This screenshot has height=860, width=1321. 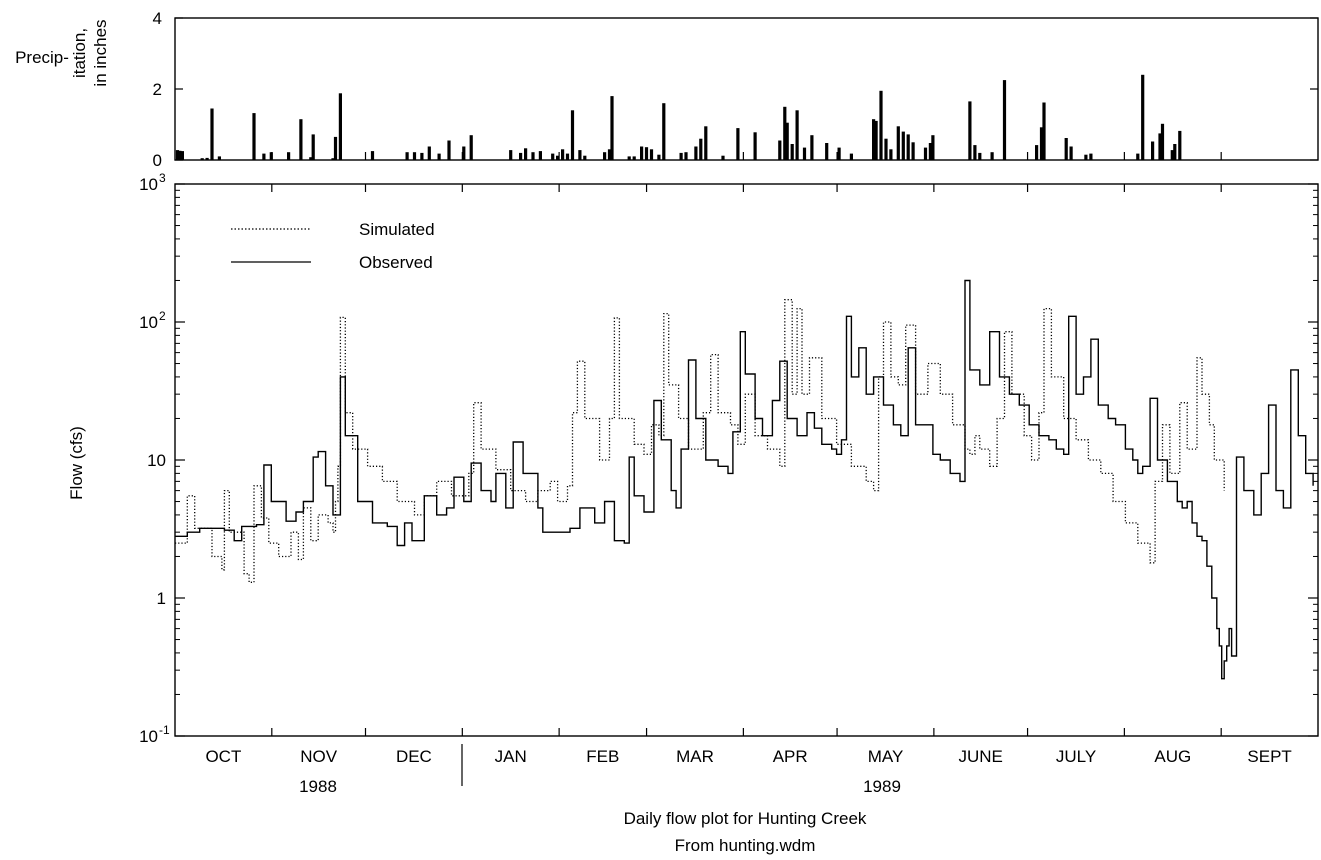 What do you see at coordinates (980, 756) in the screenshot?
I see `month-label: JUNE` at bounding box center [980, 756].